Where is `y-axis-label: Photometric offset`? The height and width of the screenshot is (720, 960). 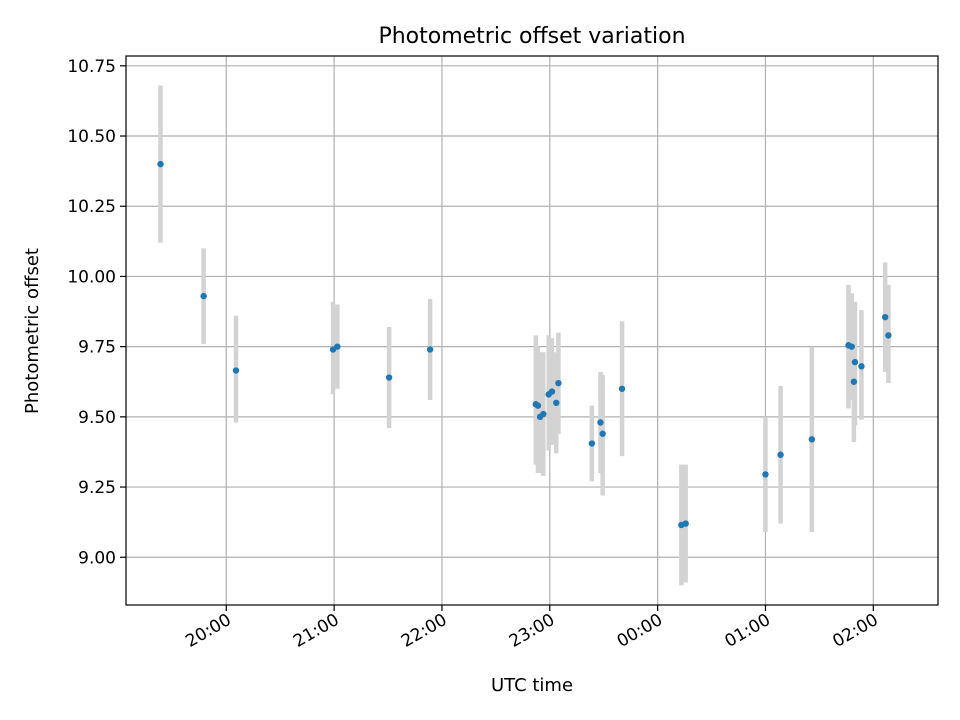 y-axis-label: Photometric offset is located at coordinates (32, 331).